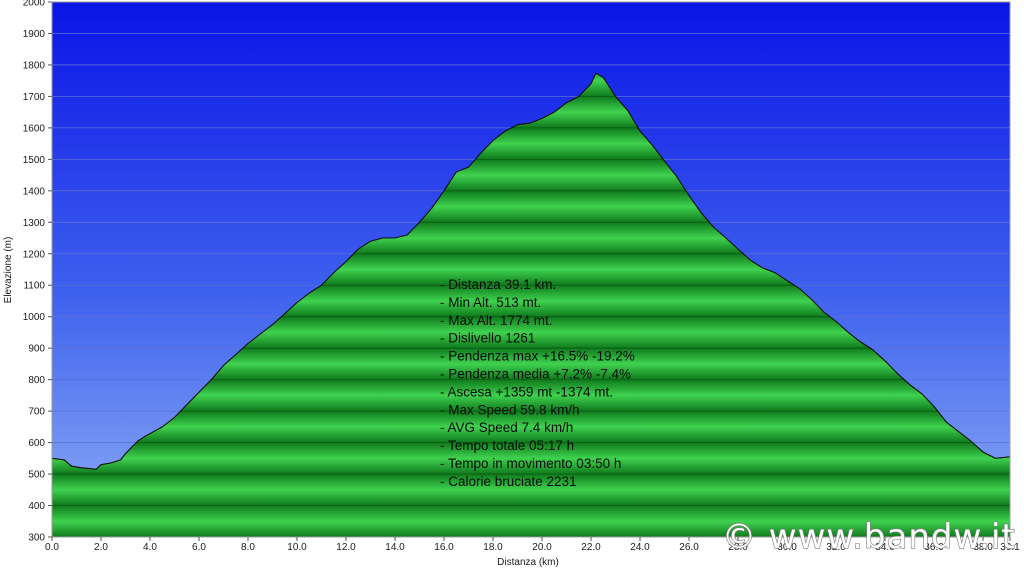  What do you see at coordinates (507, 445) in the screenshot?
I see `stats-line: - Tempo totale 05:17 h` at bounding box center [507, 445].